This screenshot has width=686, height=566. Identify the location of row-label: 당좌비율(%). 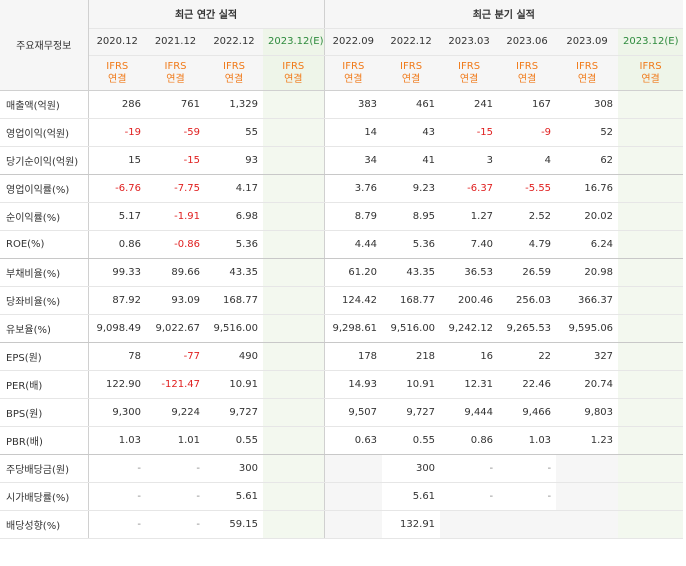
(44, 300).